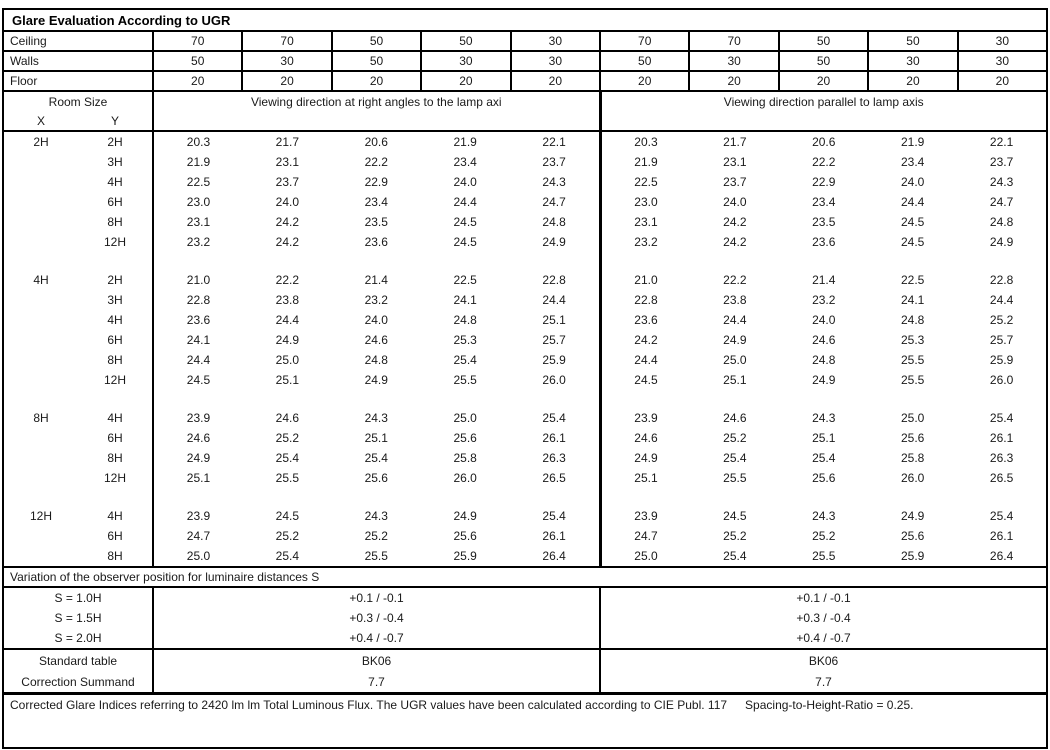 Image resolution: width=1050 pixels, height=750 pixels. I want to click on ugr-value: 23.9, so click(198, 516).